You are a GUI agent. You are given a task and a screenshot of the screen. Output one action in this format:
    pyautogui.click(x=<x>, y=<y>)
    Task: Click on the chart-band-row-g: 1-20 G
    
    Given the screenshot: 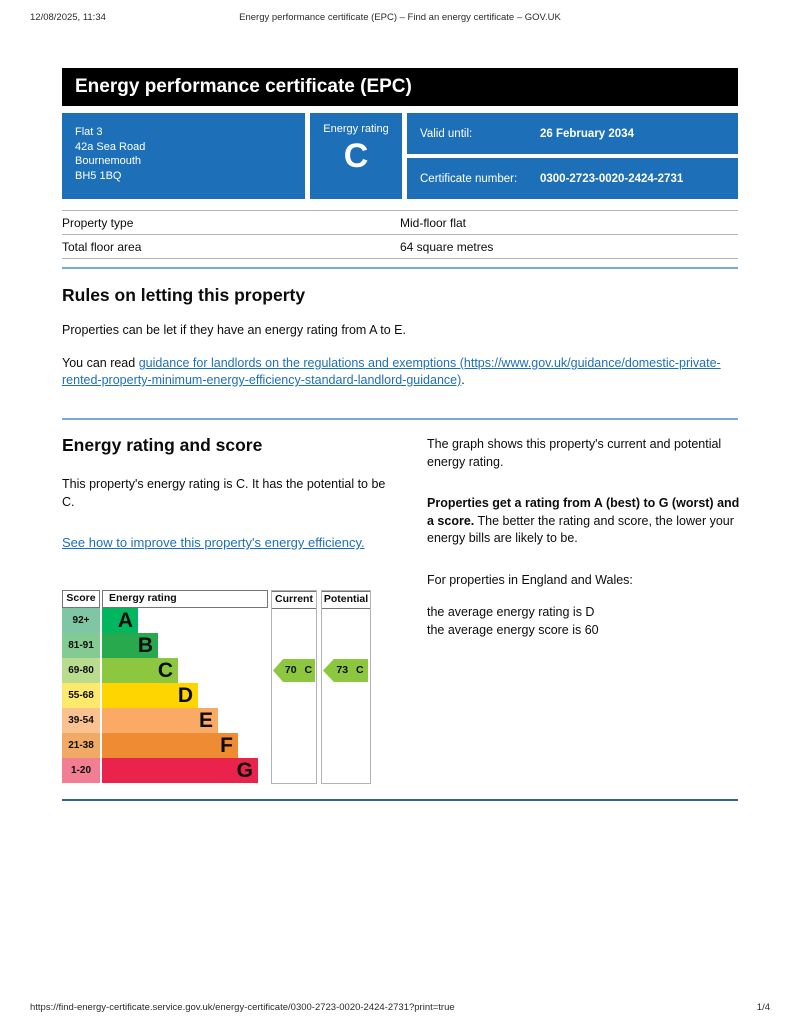 What is the action you would take?
    pyautogui.click(x=165, y=770)
    